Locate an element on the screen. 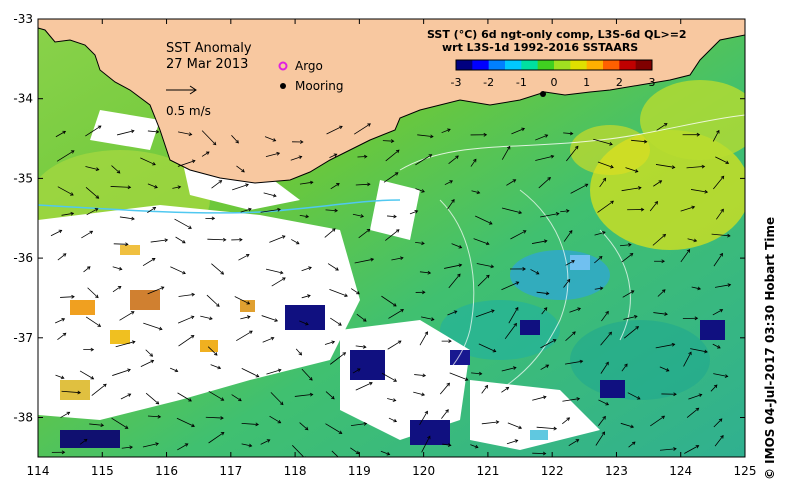 Image resolution: width=790 pixels, height=492 pixels. legend-mooring: Mooring is located at coordinates (319, 86).